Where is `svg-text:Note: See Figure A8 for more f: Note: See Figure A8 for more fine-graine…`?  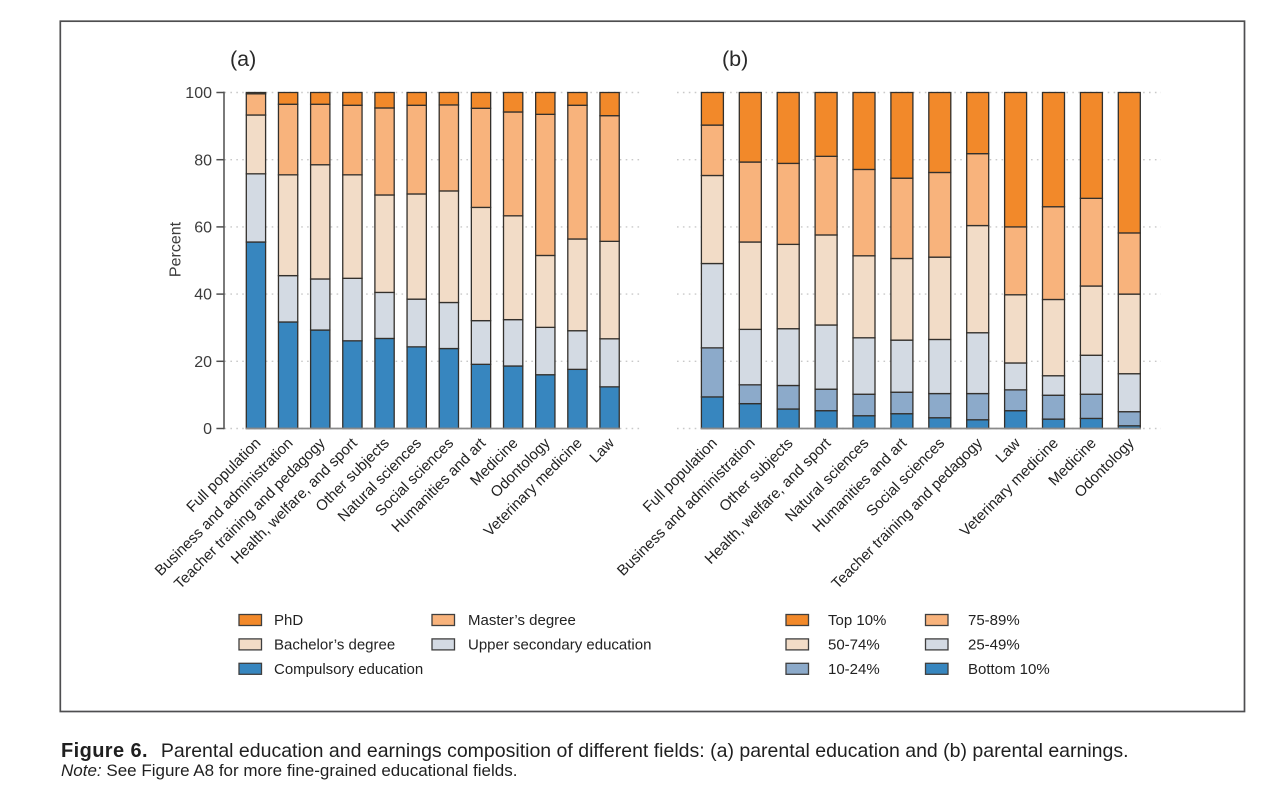 svg-text:Note: See Figure A8 for more f: Note: See Figure A8 for more fine-graine… is located at coordinates (289, 770).